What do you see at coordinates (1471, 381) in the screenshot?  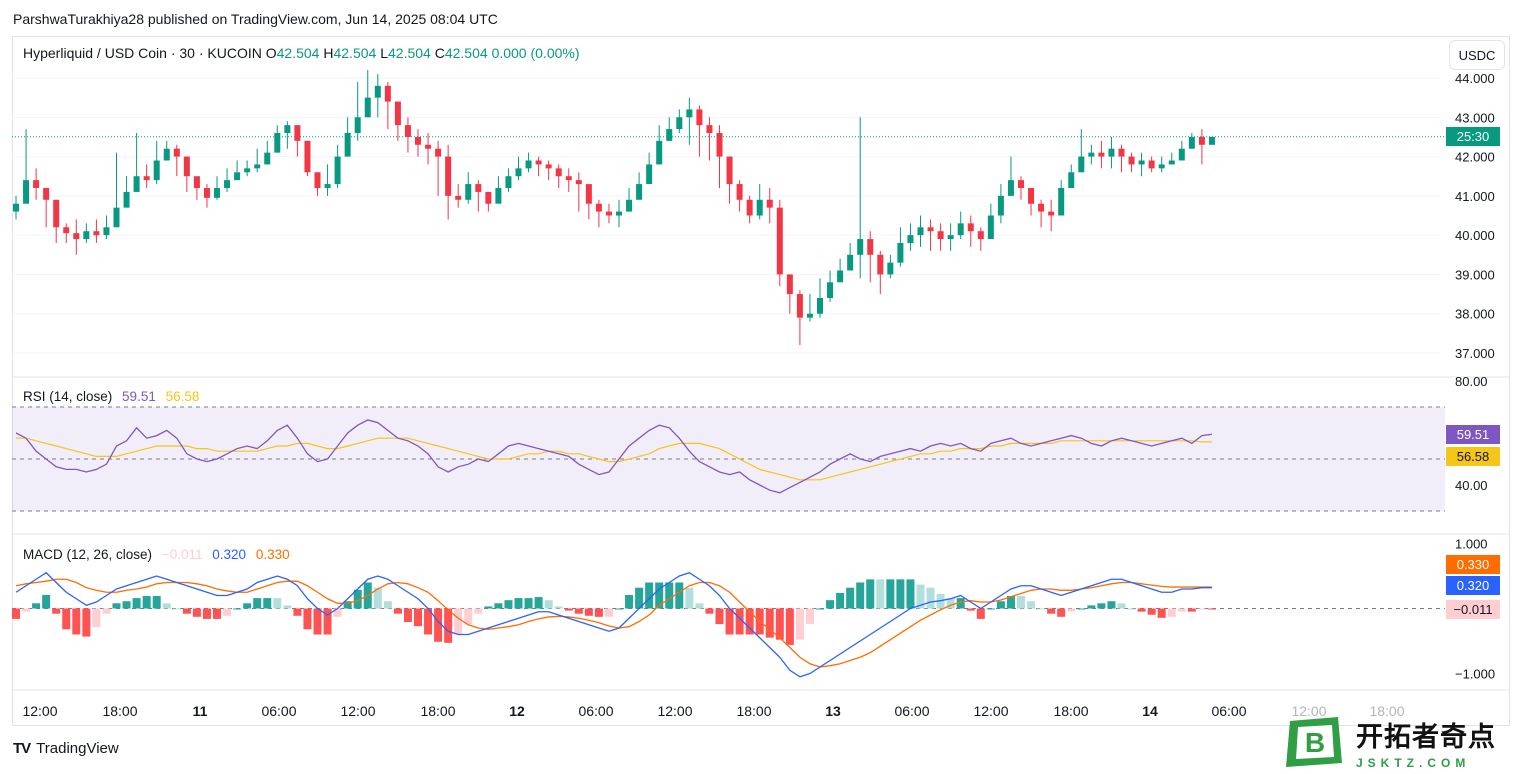 I see `rsi-axis-tick: 80.00` at bounding box center [1471, 381].